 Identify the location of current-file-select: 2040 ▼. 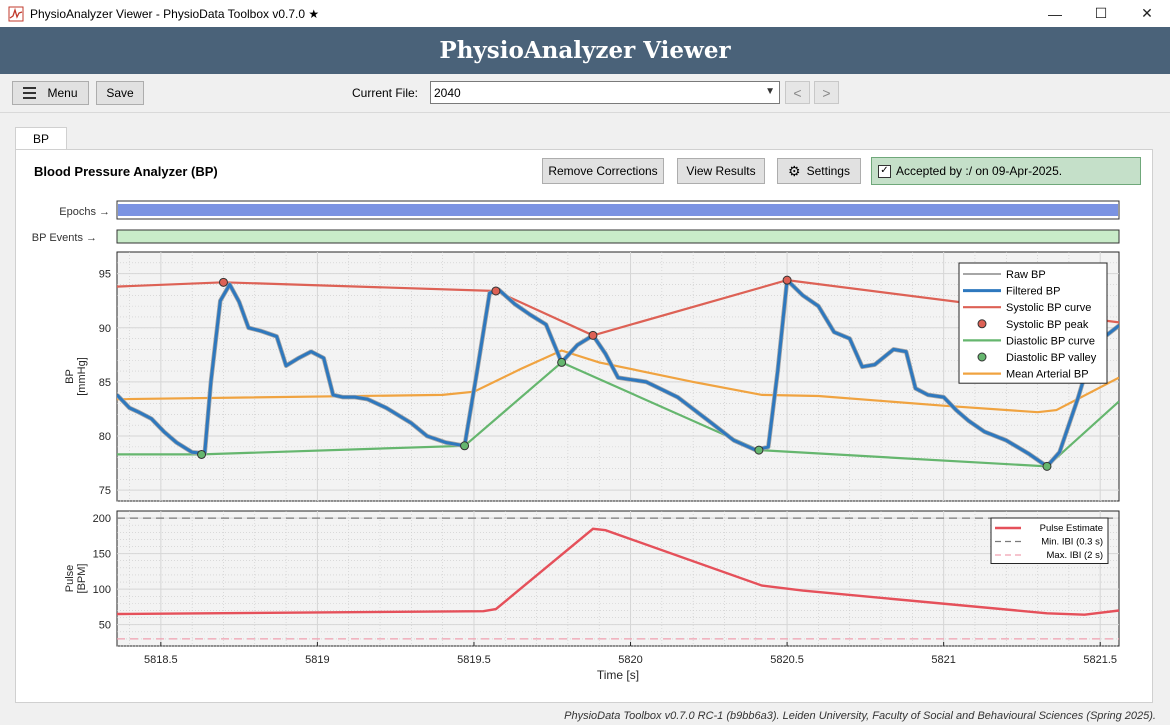
(605, 92).